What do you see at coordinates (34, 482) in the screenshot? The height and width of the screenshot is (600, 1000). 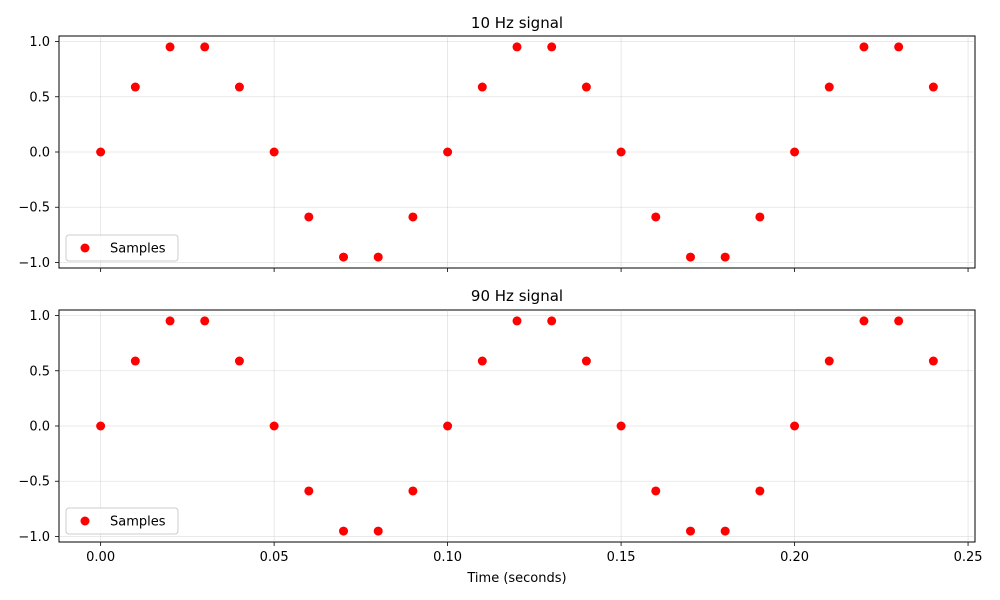 I see `bottom-y-tick-label: −0.5` at bounding box center [34, 482].